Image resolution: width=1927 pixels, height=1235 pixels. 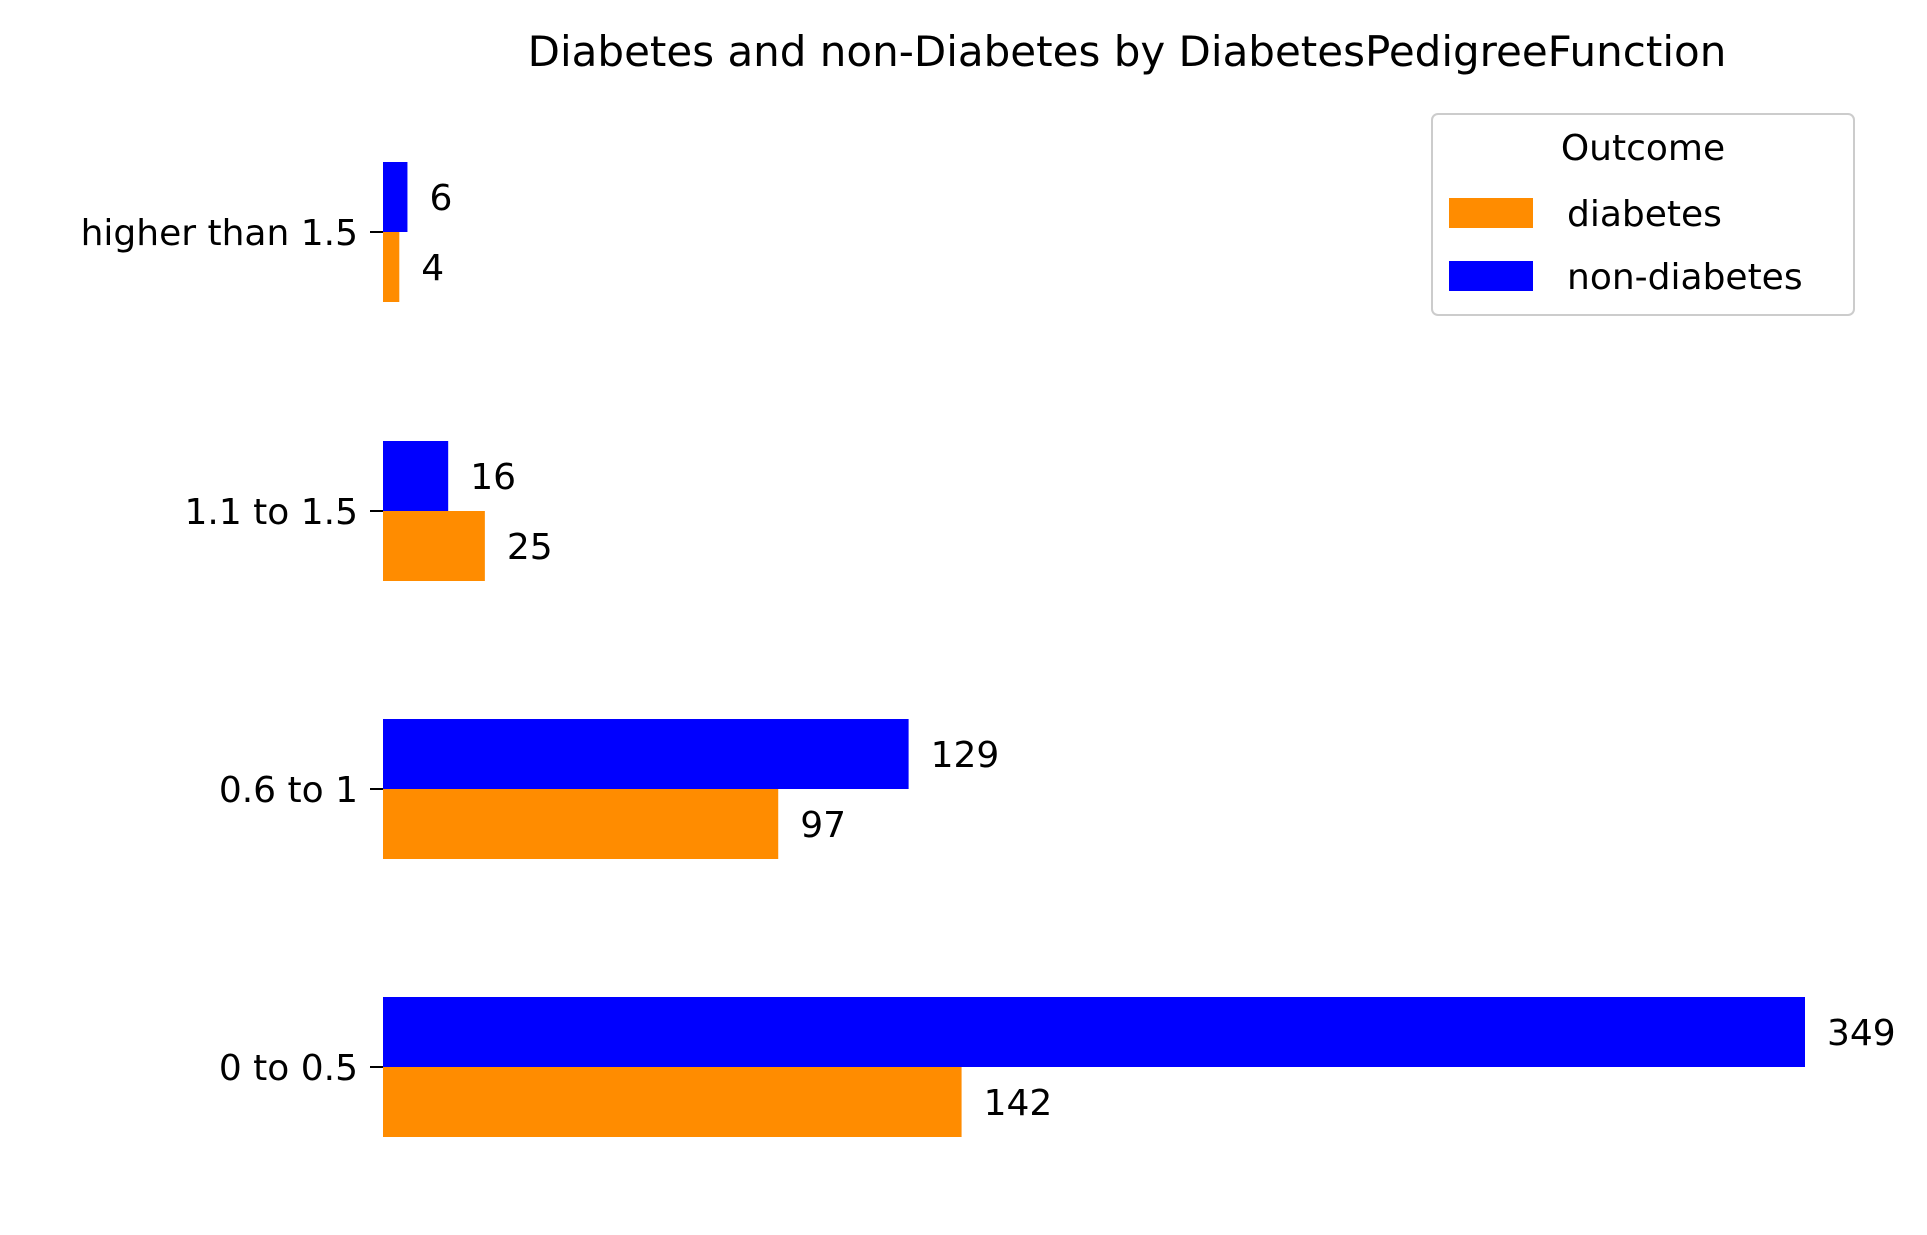 What do you see at coordinates (823, 825) in the screenshot?
I see `data-label-diabetes: 97` at bounding box center [823, 825].